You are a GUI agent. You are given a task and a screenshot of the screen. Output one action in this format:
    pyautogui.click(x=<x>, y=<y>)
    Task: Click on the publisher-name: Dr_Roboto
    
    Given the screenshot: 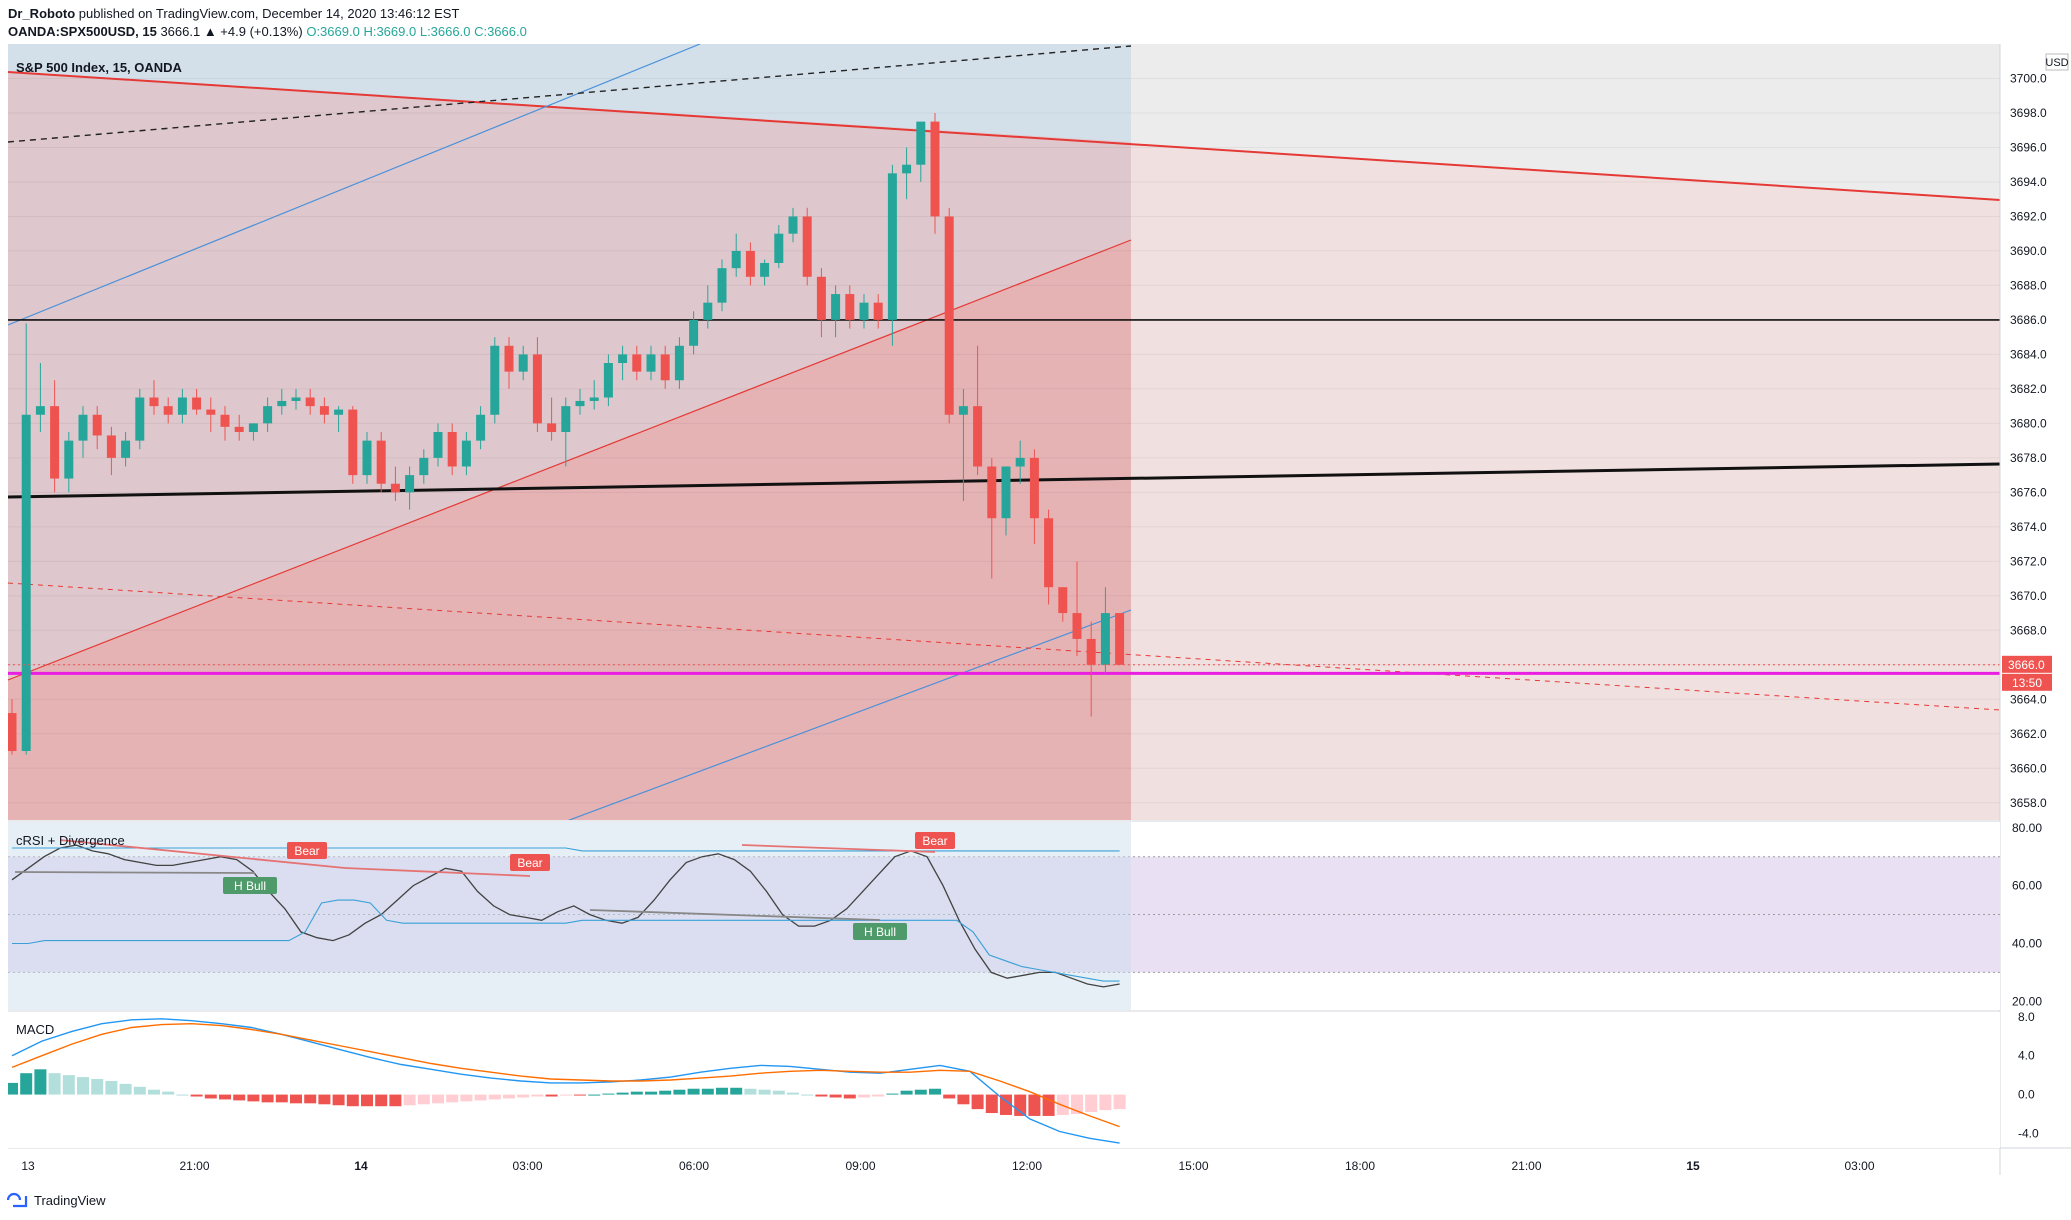 What is the action you would take?
    pyautogui.click(x=42, y=13)
    